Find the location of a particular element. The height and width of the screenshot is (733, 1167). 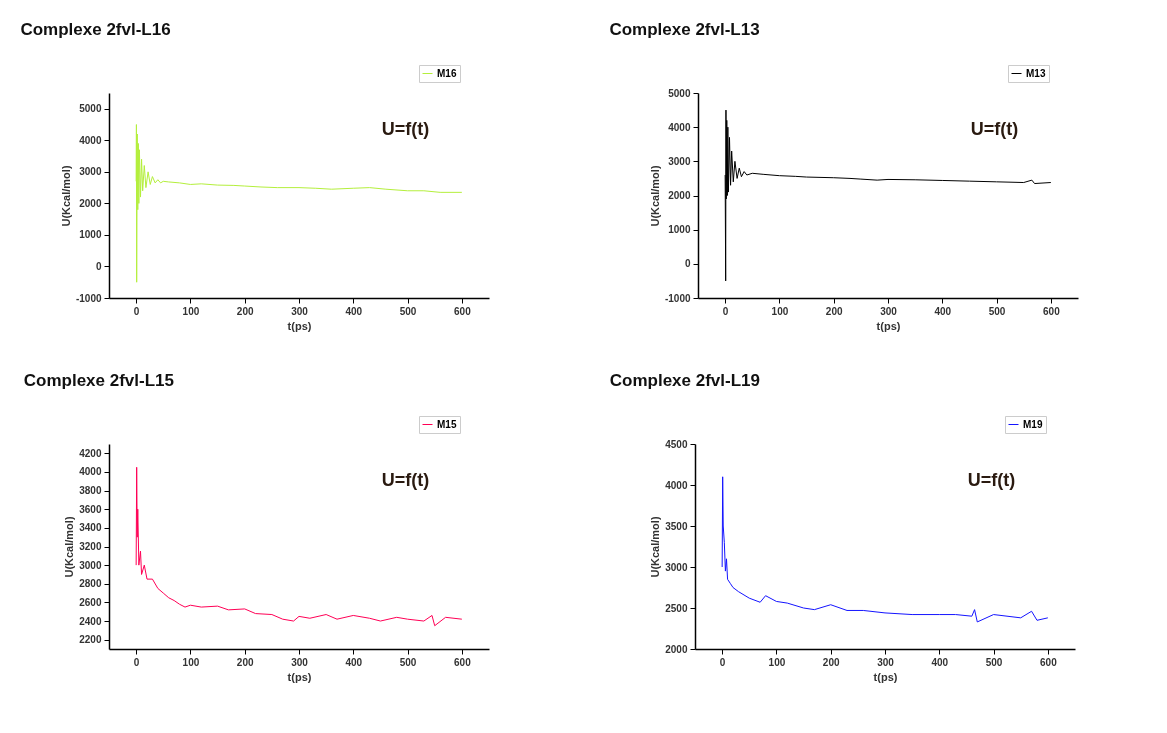

y-tick-label: 3600 is located at coordinates (90, 509).